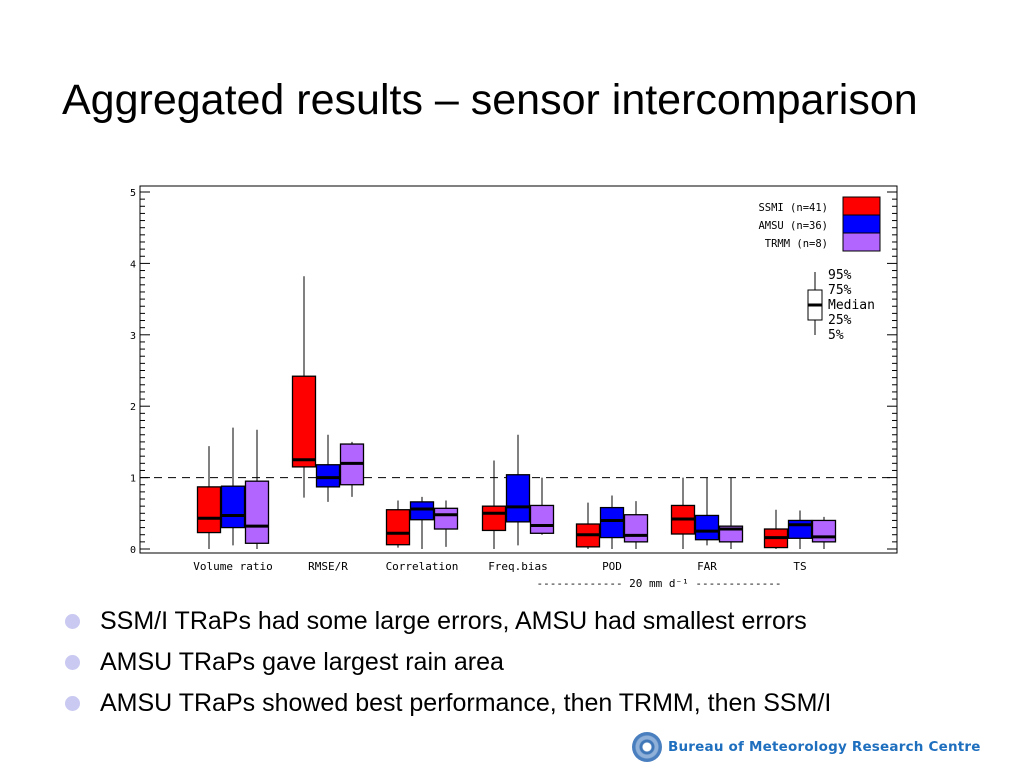 This screenshot has height=768, width=1024. I want to click on box-legend-label: 25%, so click(840, 320).